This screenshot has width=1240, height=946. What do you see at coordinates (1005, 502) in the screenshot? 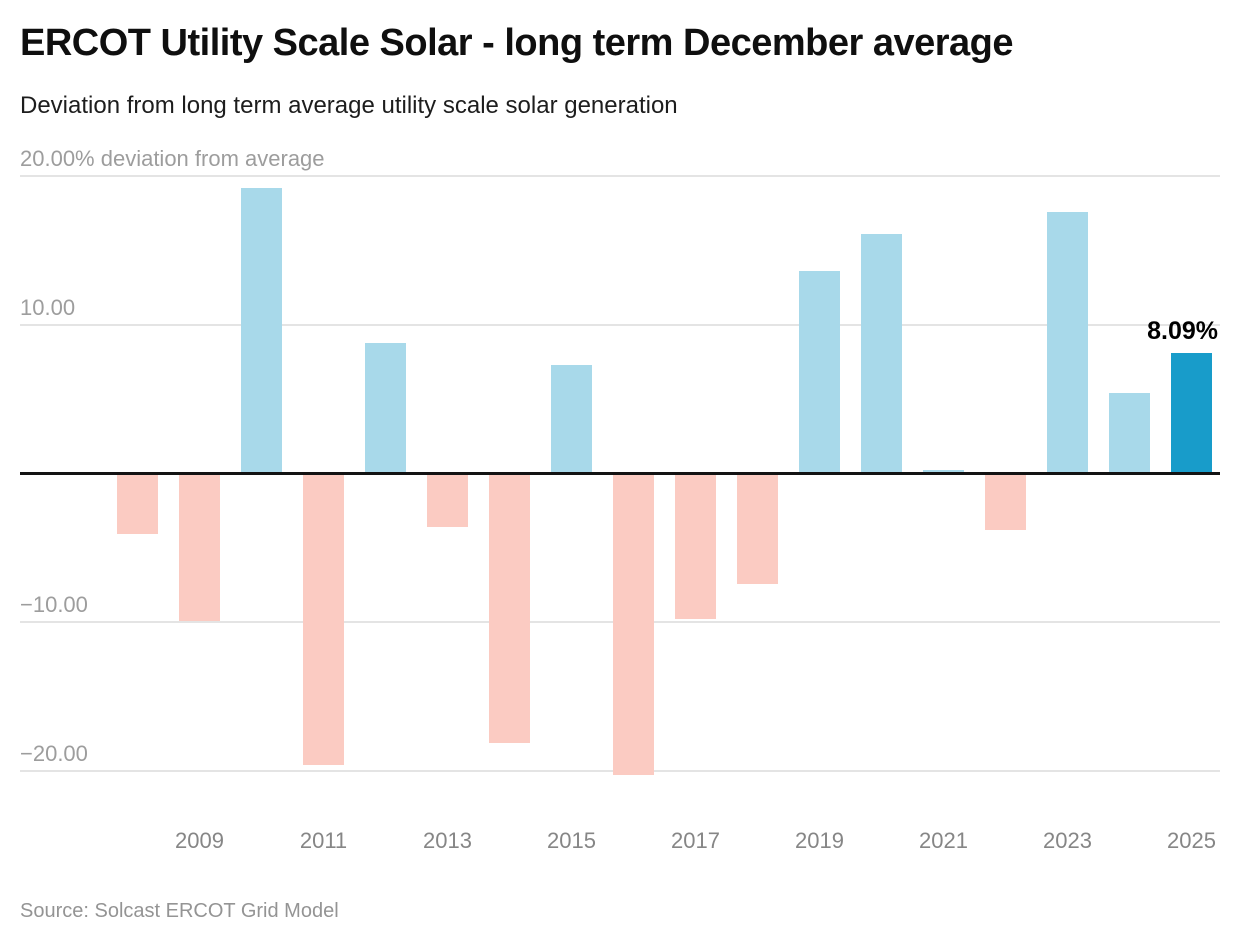
I see `bar-2022` at bounding box center [1005, 502].